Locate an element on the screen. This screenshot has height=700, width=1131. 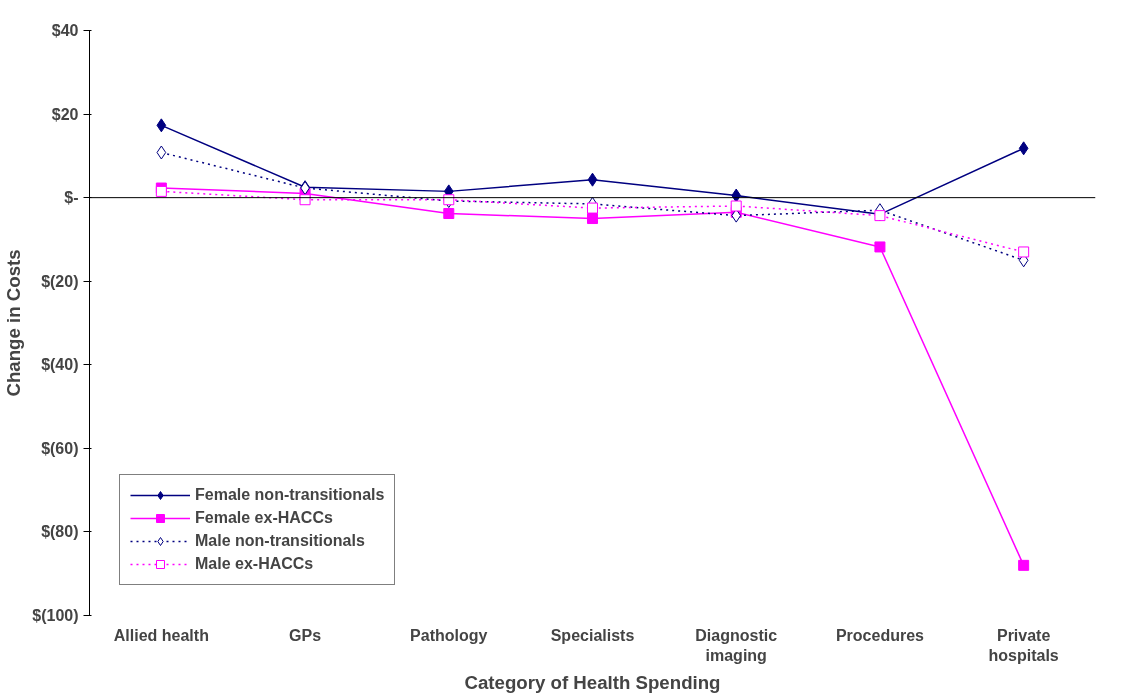
y-tick-label: $(100) is located at coordinates (55, 615).